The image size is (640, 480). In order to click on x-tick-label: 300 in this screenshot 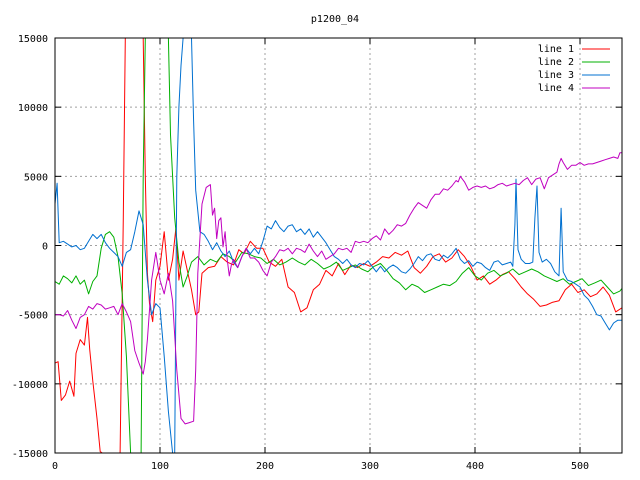, I will do `click(370, 466)`.